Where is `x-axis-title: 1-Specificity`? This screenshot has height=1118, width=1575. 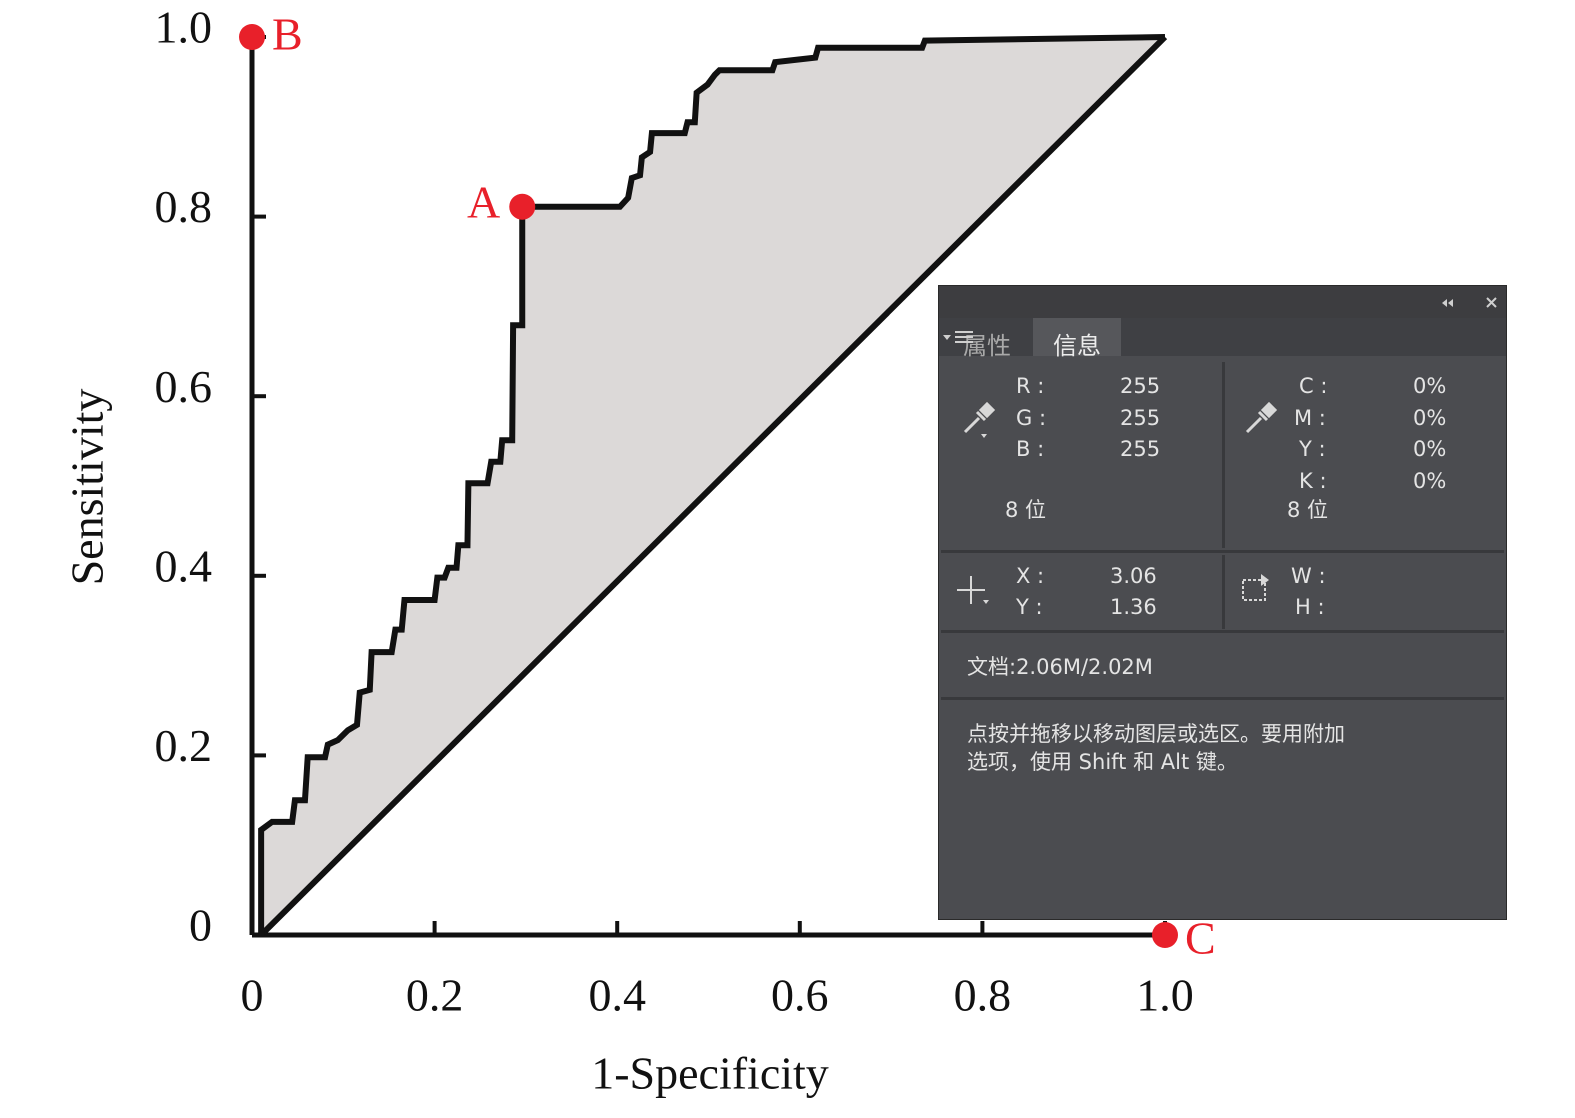
x-axis-title: 1-Specificity is located at coordinates (710, 1073).